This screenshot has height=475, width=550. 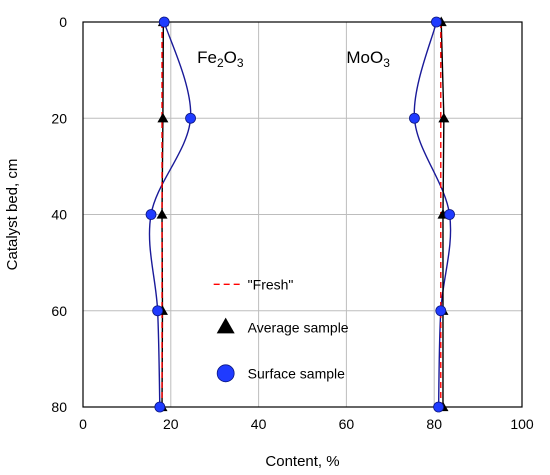 I want to click on y-tick-label: 80, so click(x=59, y=407).